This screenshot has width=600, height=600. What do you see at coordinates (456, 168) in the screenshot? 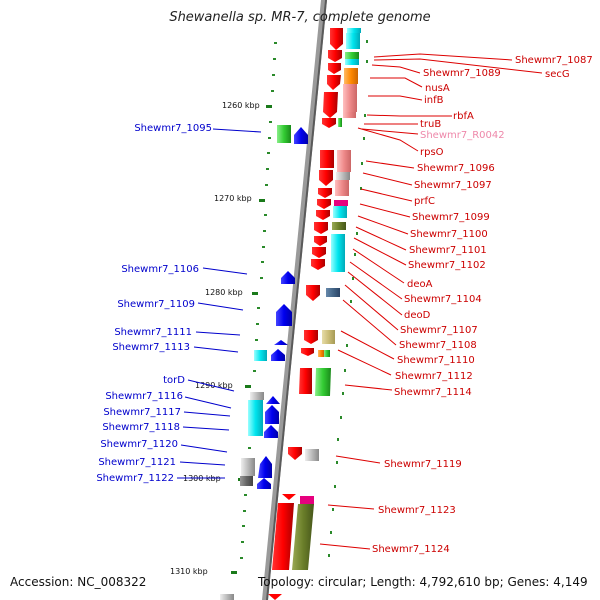
I see `label-shewmr7-1096: Shewmr7_1096` at bounding box center [456, 168].